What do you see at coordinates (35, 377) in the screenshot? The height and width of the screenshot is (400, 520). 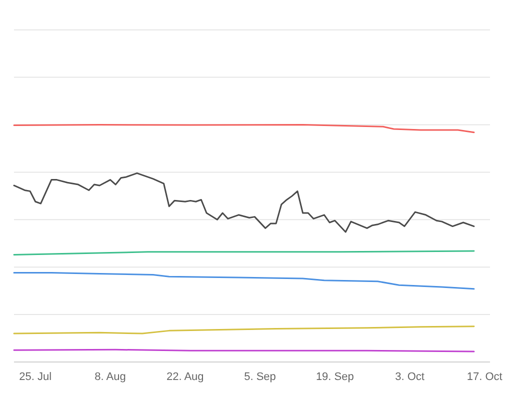 I see `x-tick-label: 25. Jul` at bounding box center [35, 377].